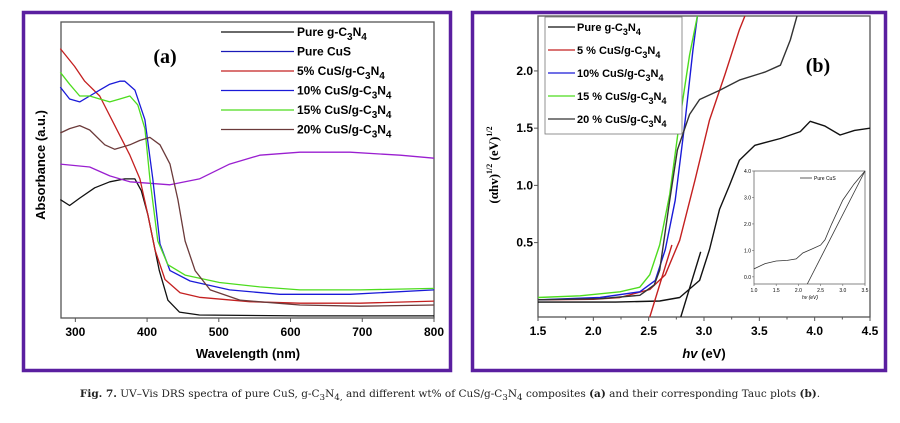  Describe the element at coordinates (712, 353) in the screenshot. I see `panel-b-x-axis-label-unit: (eV)` at that location.